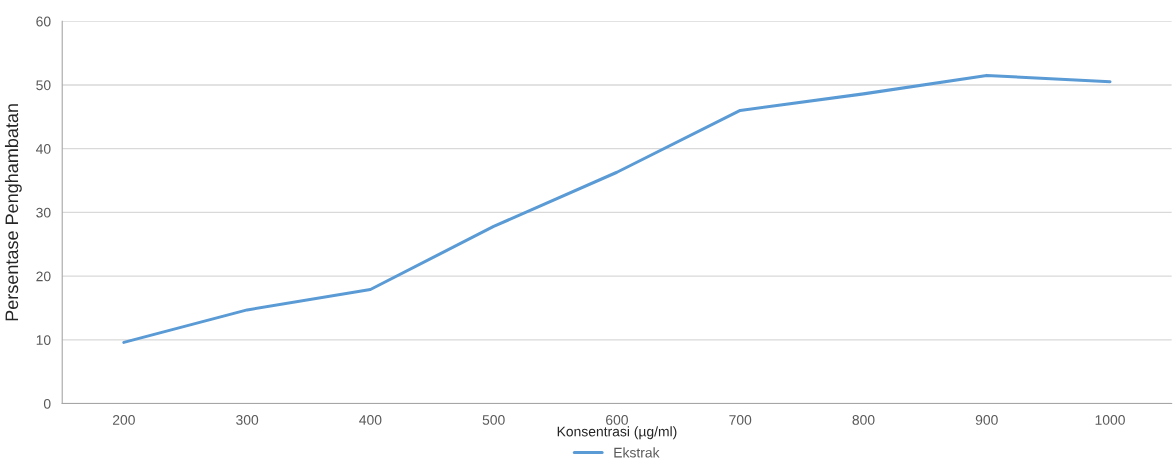  What do you see at coordinates (617, 433) in the screenshot?
I see `x-axis-title: Konsentrasi (µg/ml)` at bounding box center [617, 433].